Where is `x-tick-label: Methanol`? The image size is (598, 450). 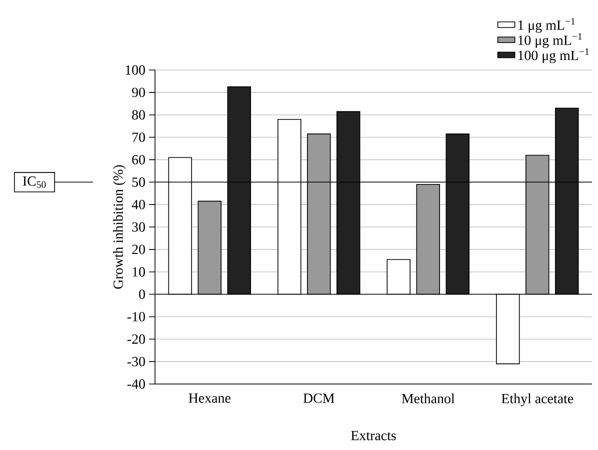
x-tick-label: Methanol is located at coordinates (428, 398).